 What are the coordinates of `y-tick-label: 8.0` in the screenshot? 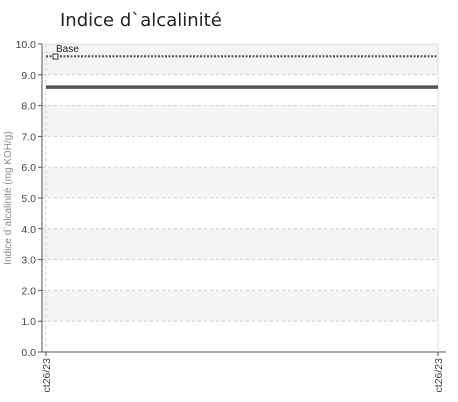 It's located at (28, 107).